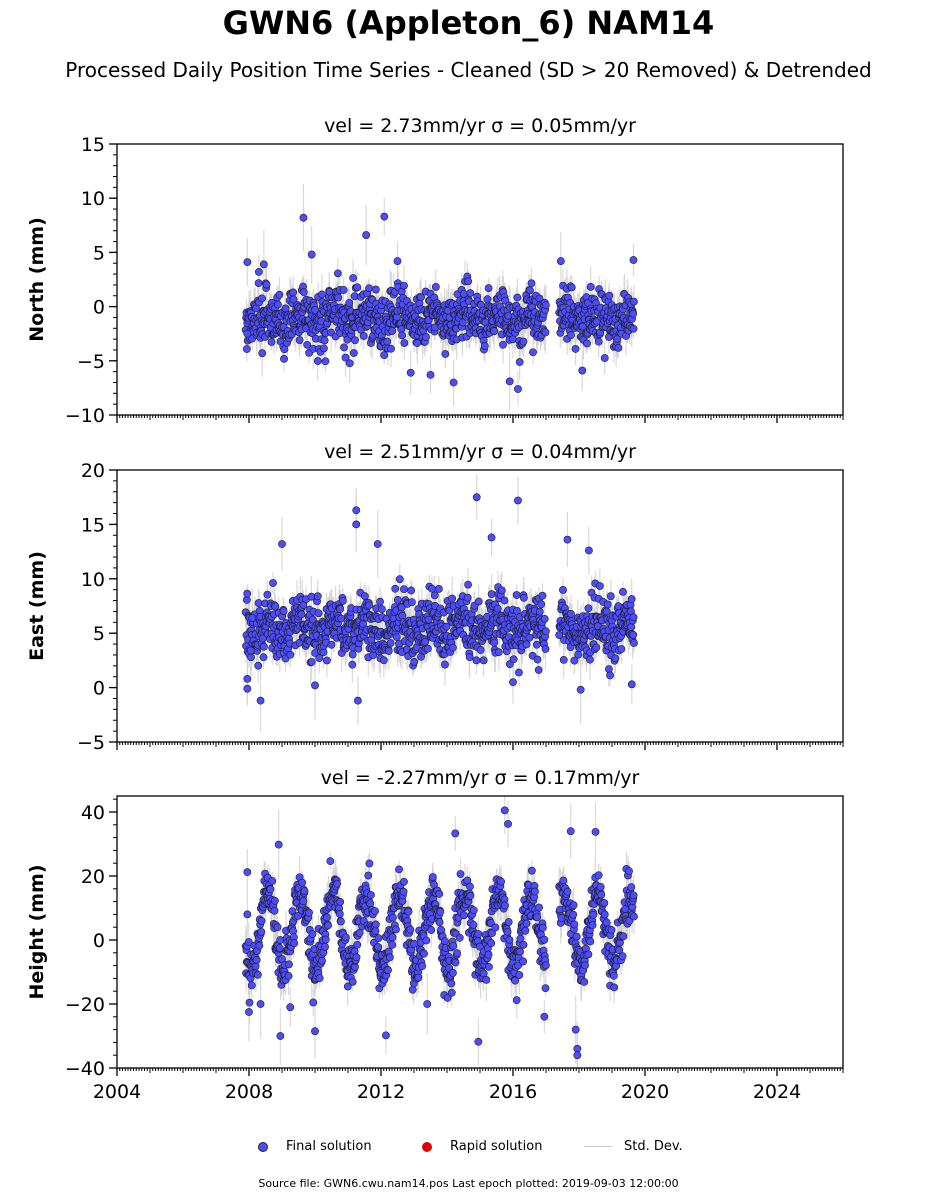 Image resolution: width=937 pixels, height=1200 pixels. I want to click on y-tick-label: 20, so click(93, 471).